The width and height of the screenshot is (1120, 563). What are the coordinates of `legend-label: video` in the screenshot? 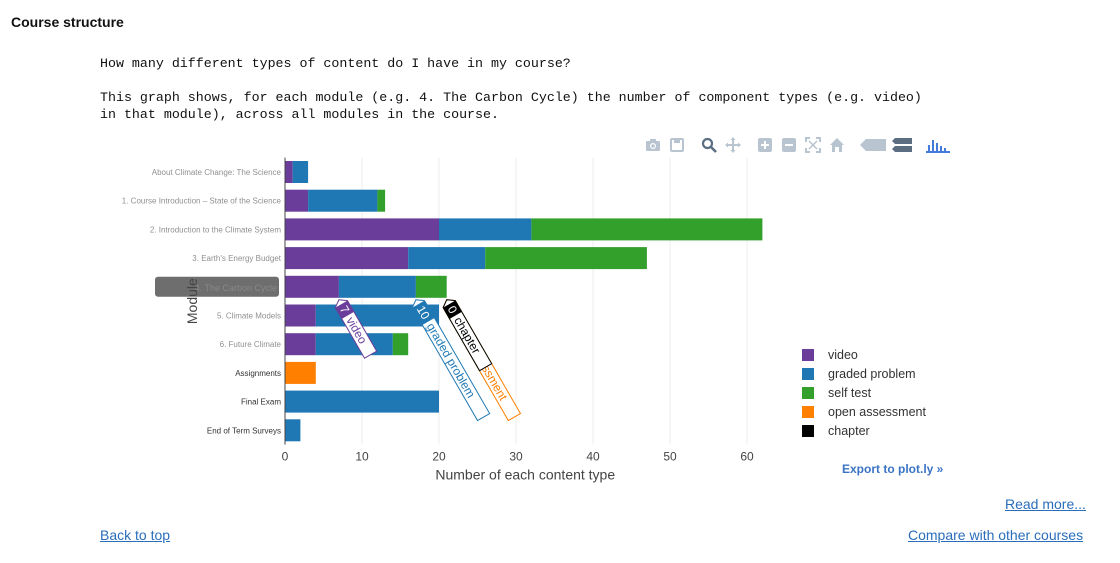 It's located at (843, 354).